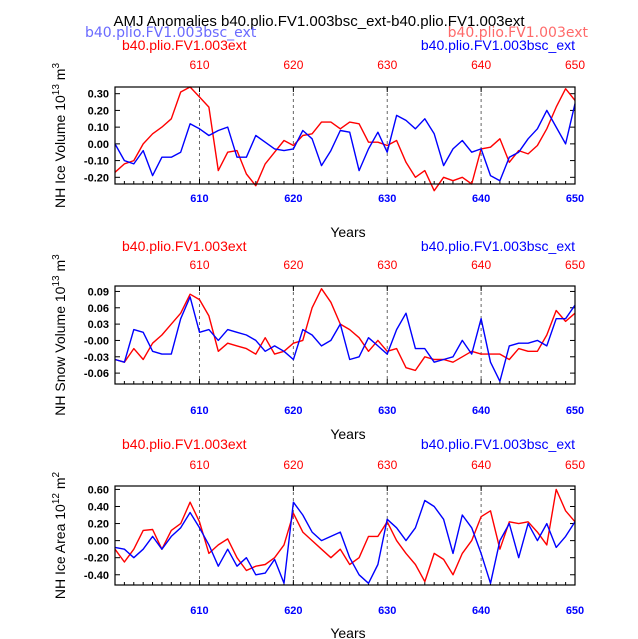  I want to click on y-tick-label: 0.30, so click(98, 95).